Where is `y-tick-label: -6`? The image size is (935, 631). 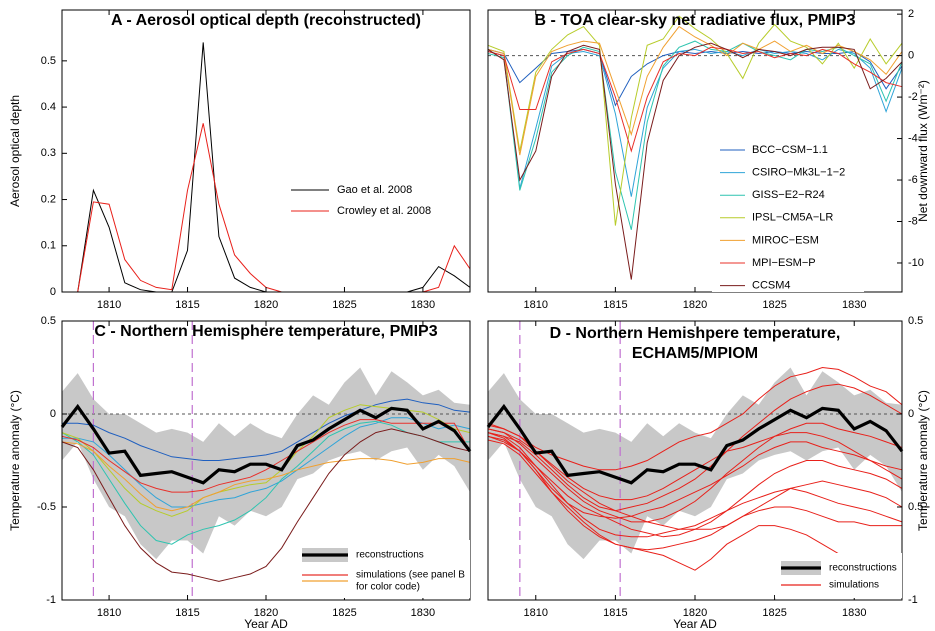
y-tick-label: -6 is located at coordinates (913, 180).